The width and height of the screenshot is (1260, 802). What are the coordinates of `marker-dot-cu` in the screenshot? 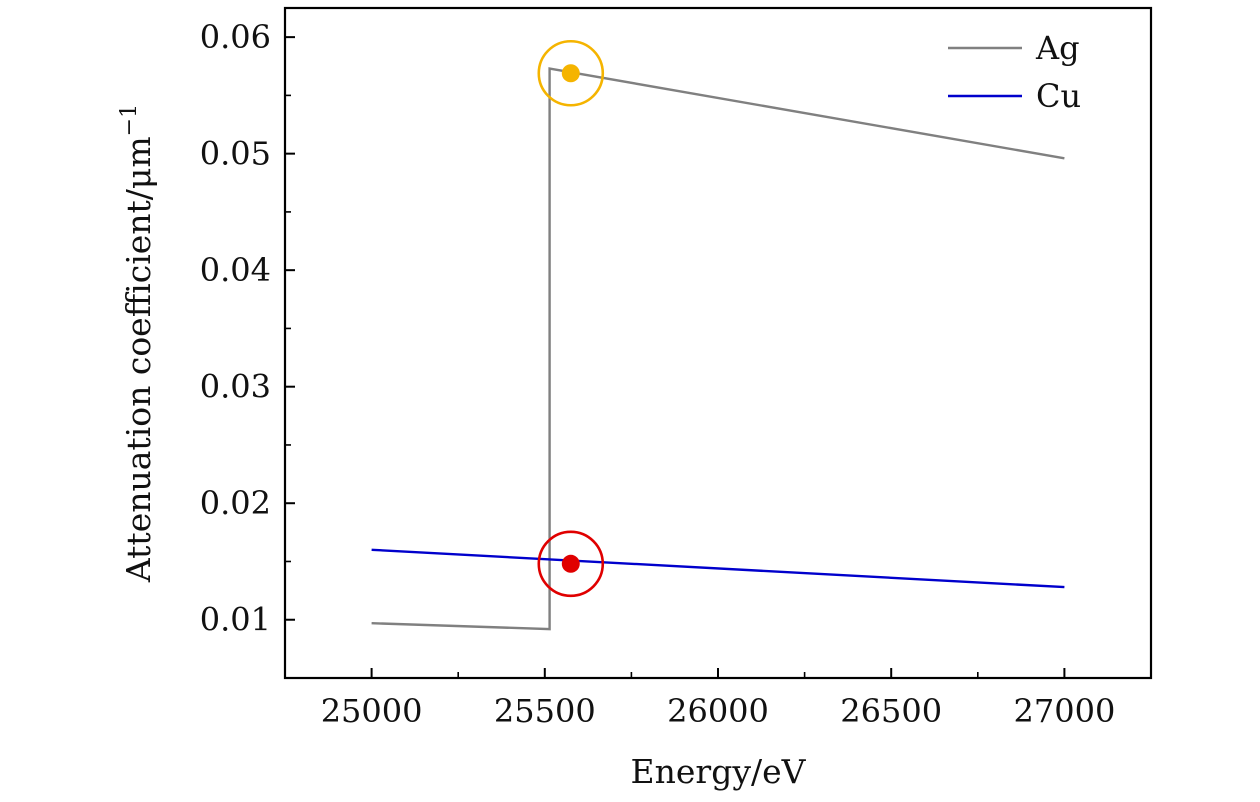 It's located at (570, 563).